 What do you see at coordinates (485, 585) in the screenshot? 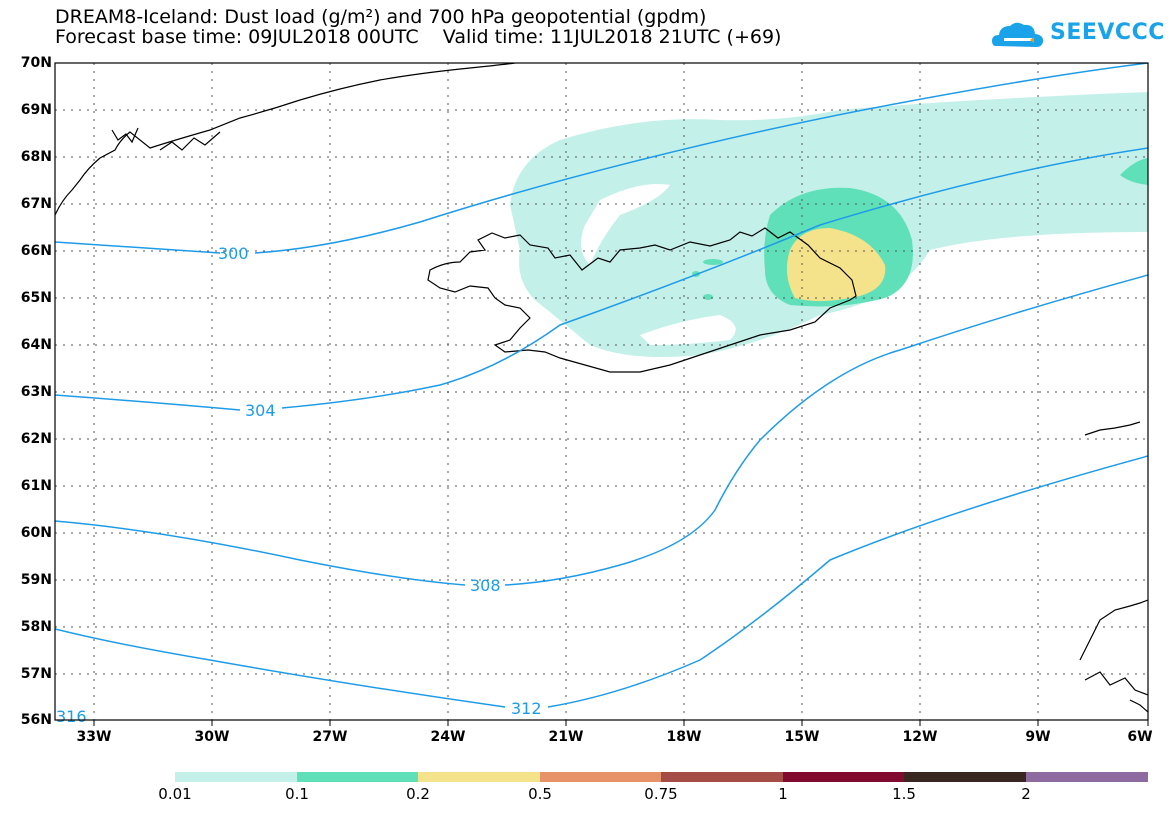
I see `contour-label-308: 308` at bounding box center [485, 585].